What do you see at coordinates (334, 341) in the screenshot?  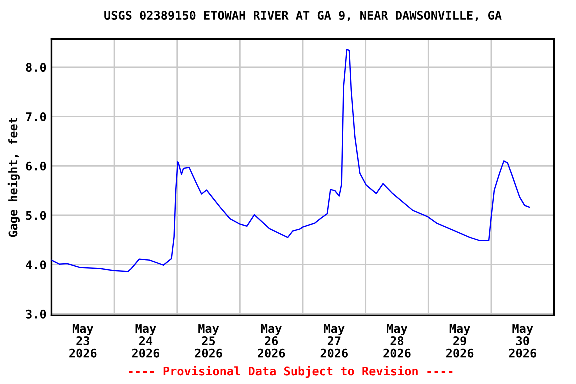 I see `x-tick-label: May 27 2026` at bounding box center [334, 341].